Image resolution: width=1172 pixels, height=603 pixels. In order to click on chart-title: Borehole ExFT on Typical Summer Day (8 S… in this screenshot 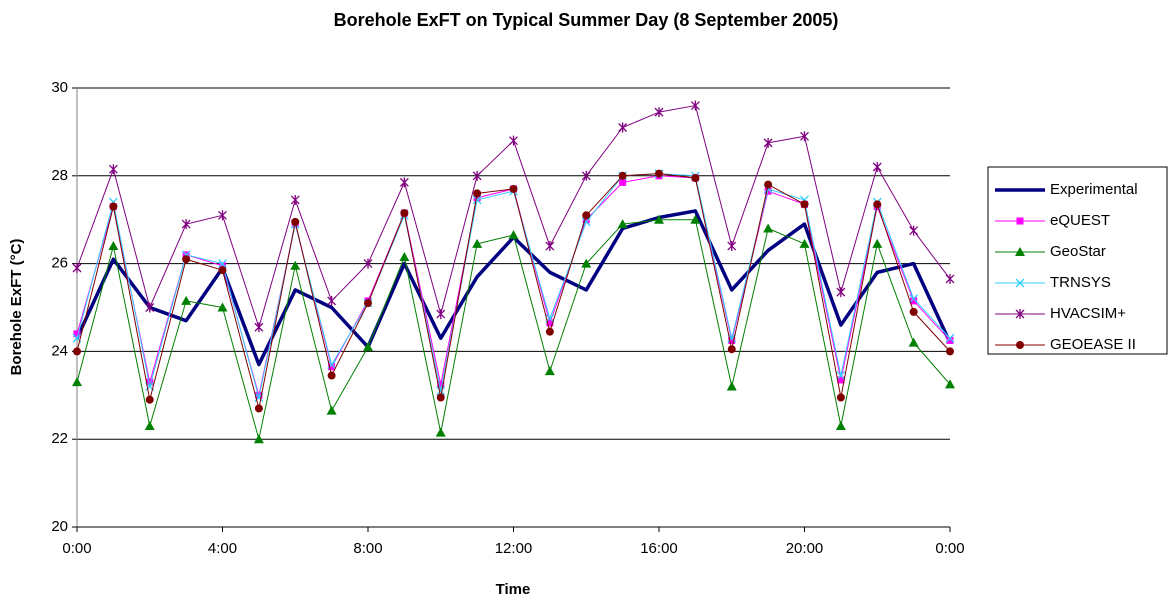, I will do `click(586, 20)`.